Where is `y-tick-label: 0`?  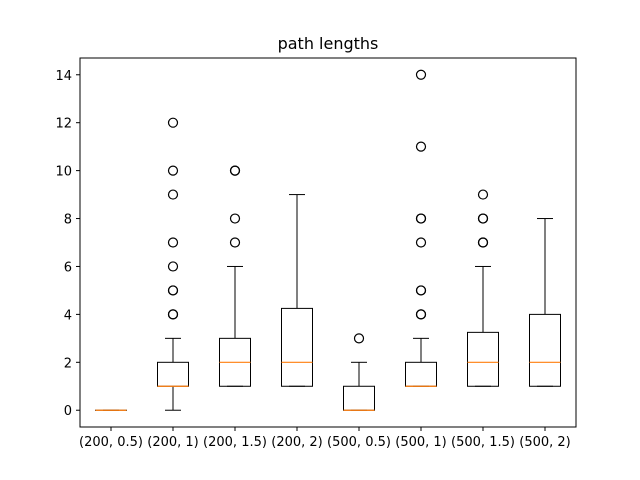
y-tick-label: 0 is located at coordinates (68, 411).